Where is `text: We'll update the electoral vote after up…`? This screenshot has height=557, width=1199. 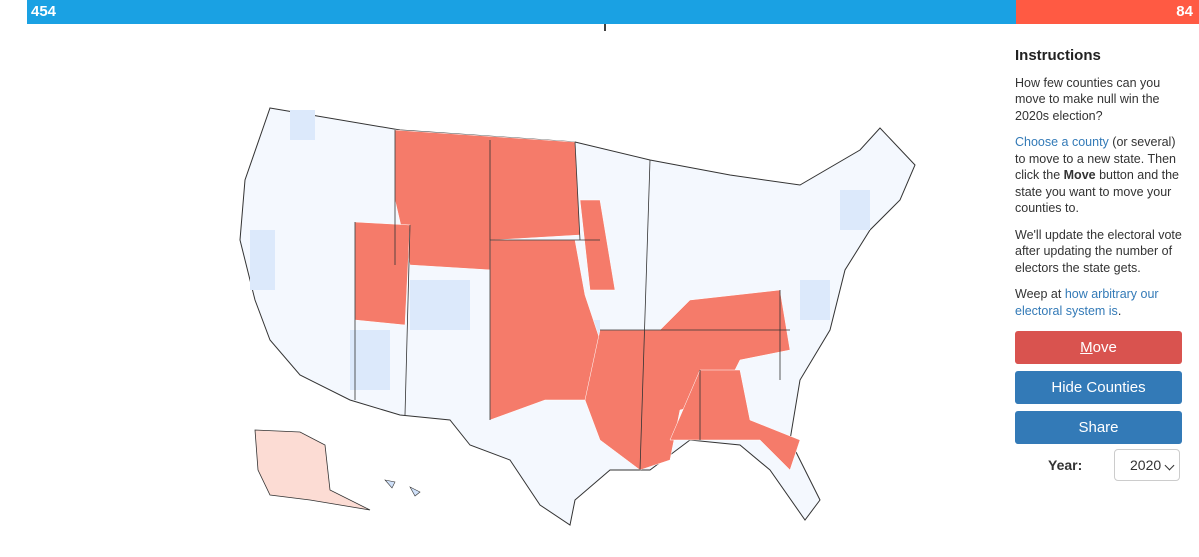 text: We'll update the electoral vote after up… is located at coordinates (1098, 251).